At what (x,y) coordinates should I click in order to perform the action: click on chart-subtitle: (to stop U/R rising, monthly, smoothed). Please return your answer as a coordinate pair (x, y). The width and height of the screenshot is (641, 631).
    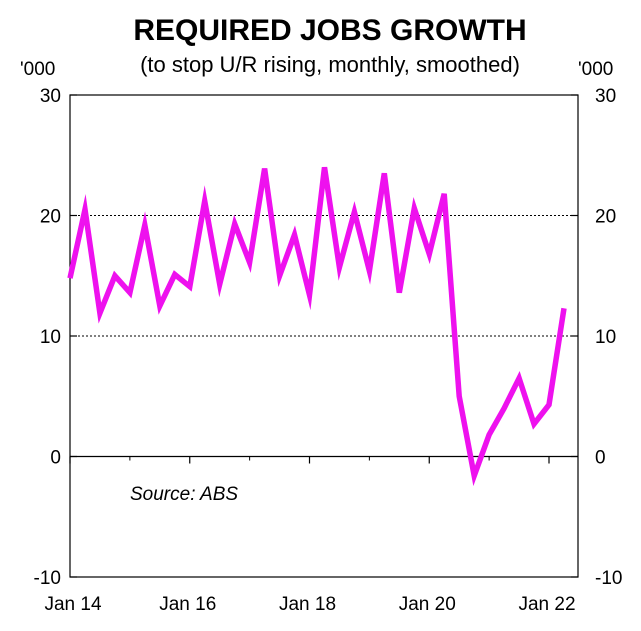
    Looking at the image, I should click on (330, 64).